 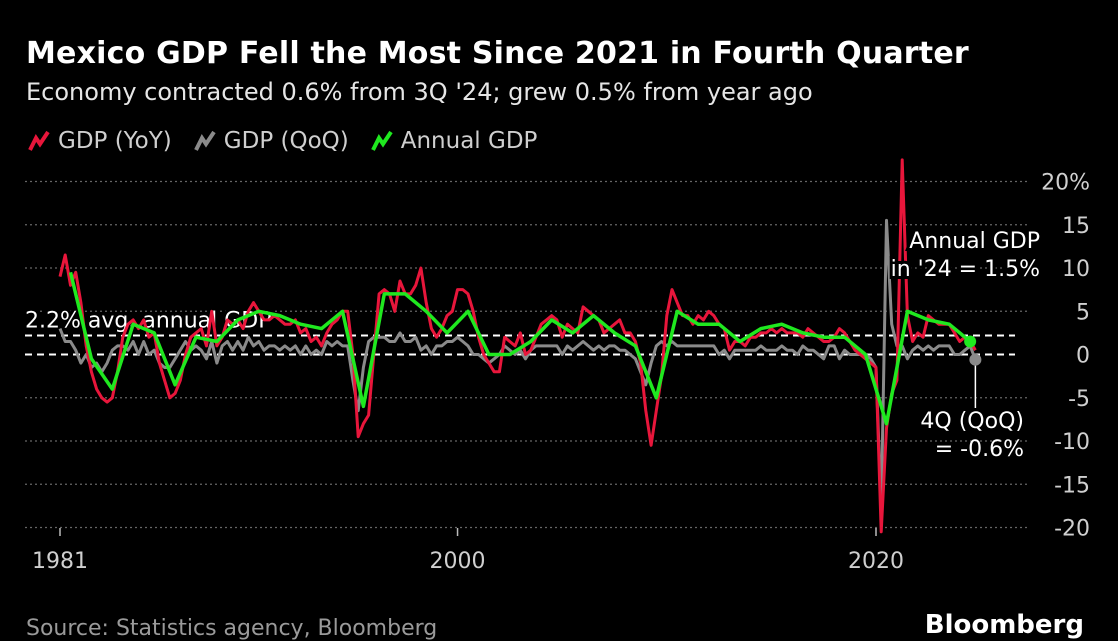 What do you see at coordinates (1072, 485) in the screenshot?
I see `y-tick-label: -15` at bounding box center [1072, 485].